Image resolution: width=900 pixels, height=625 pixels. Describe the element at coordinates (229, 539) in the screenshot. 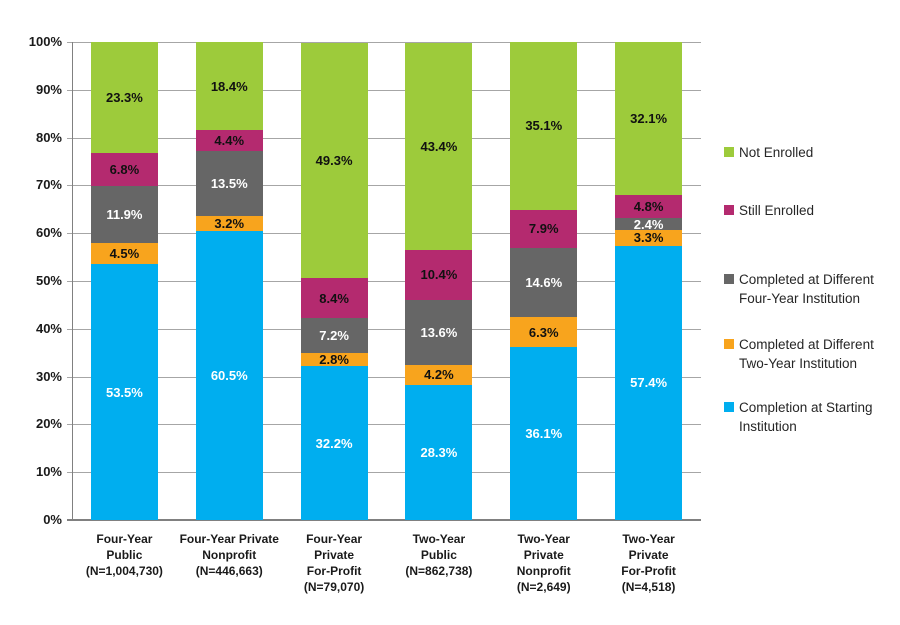

I see `category-label-line: Four-Year Private` at that location.